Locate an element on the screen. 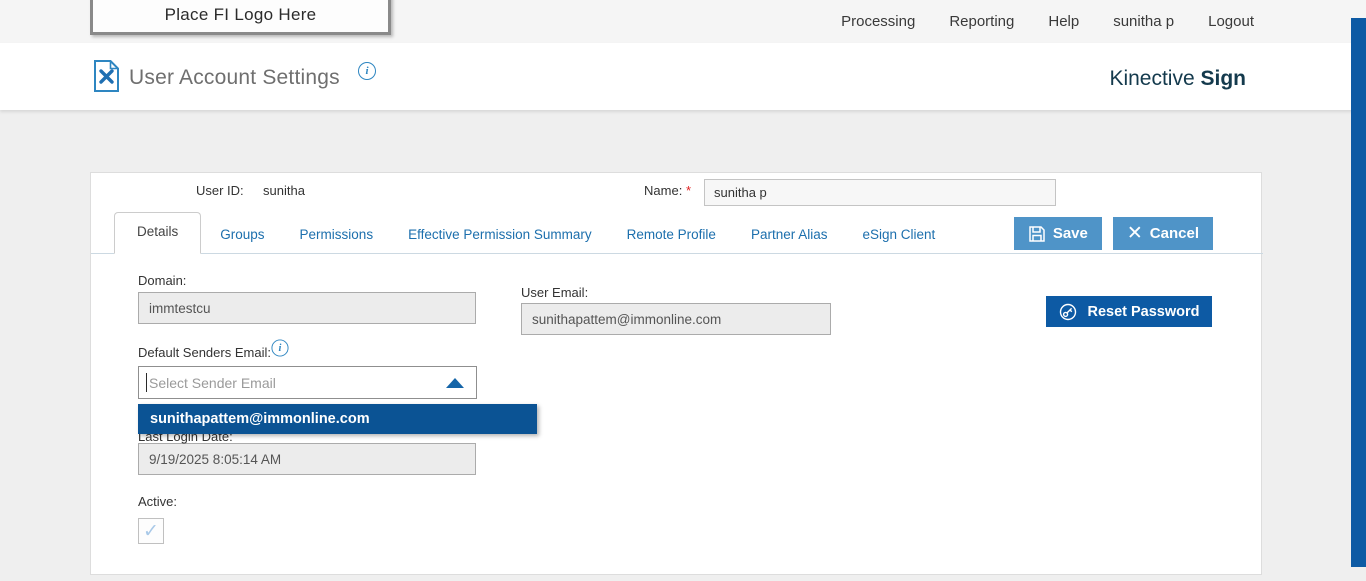 This screenshot has height=581, width=1366. default-senders-email-info-icon: i is located at coordinates (280, 348).